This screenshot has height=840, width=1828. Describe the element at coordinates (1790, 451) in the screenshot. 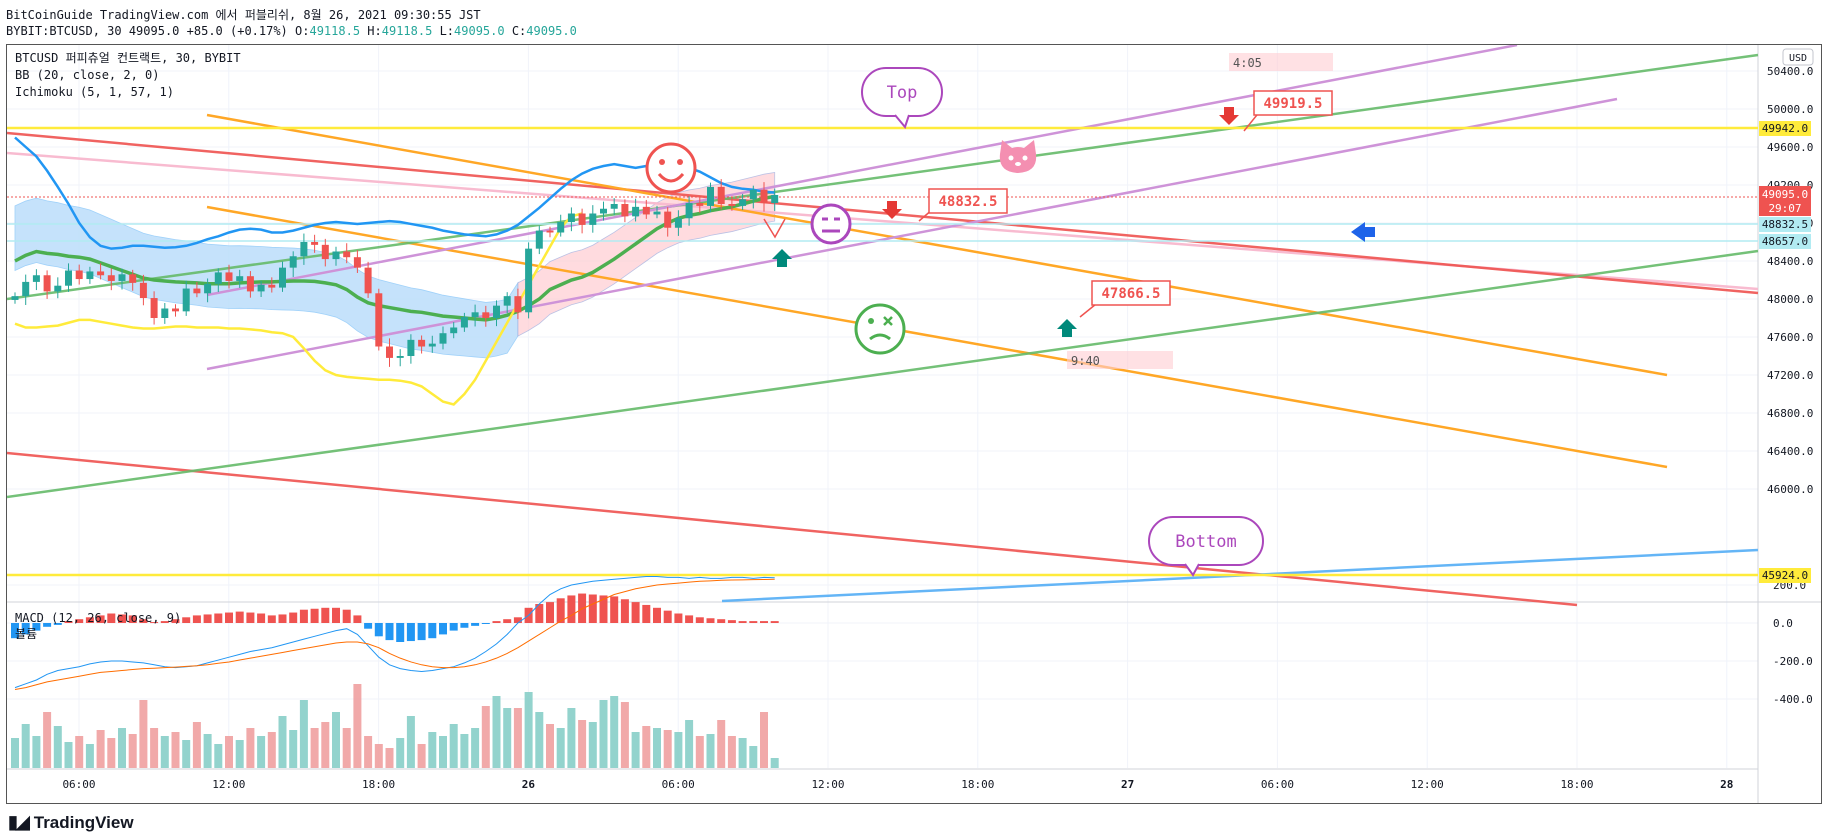

I see `price-tick-label: 46400.0` at that location.